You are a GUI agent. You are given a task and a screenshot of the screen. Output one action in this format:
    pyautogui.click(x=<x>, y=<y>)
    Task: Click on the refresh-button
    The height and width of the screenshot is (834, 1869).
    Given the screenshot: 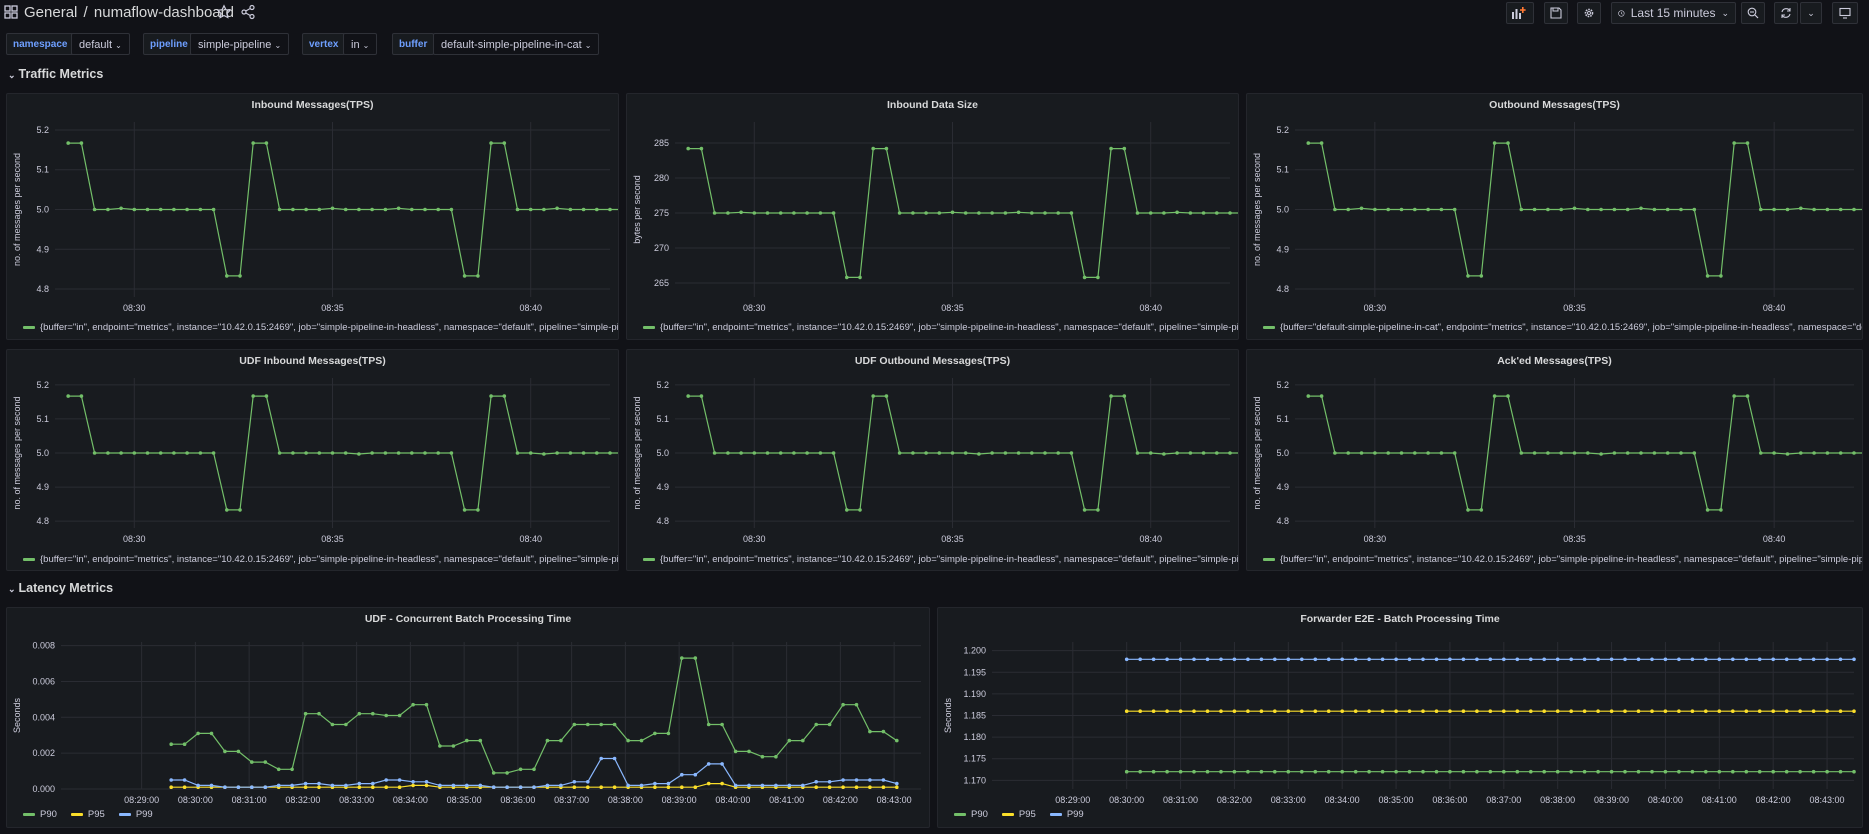 What is the action you would take?
    pyautogui.click(x=1786, y=13)
    